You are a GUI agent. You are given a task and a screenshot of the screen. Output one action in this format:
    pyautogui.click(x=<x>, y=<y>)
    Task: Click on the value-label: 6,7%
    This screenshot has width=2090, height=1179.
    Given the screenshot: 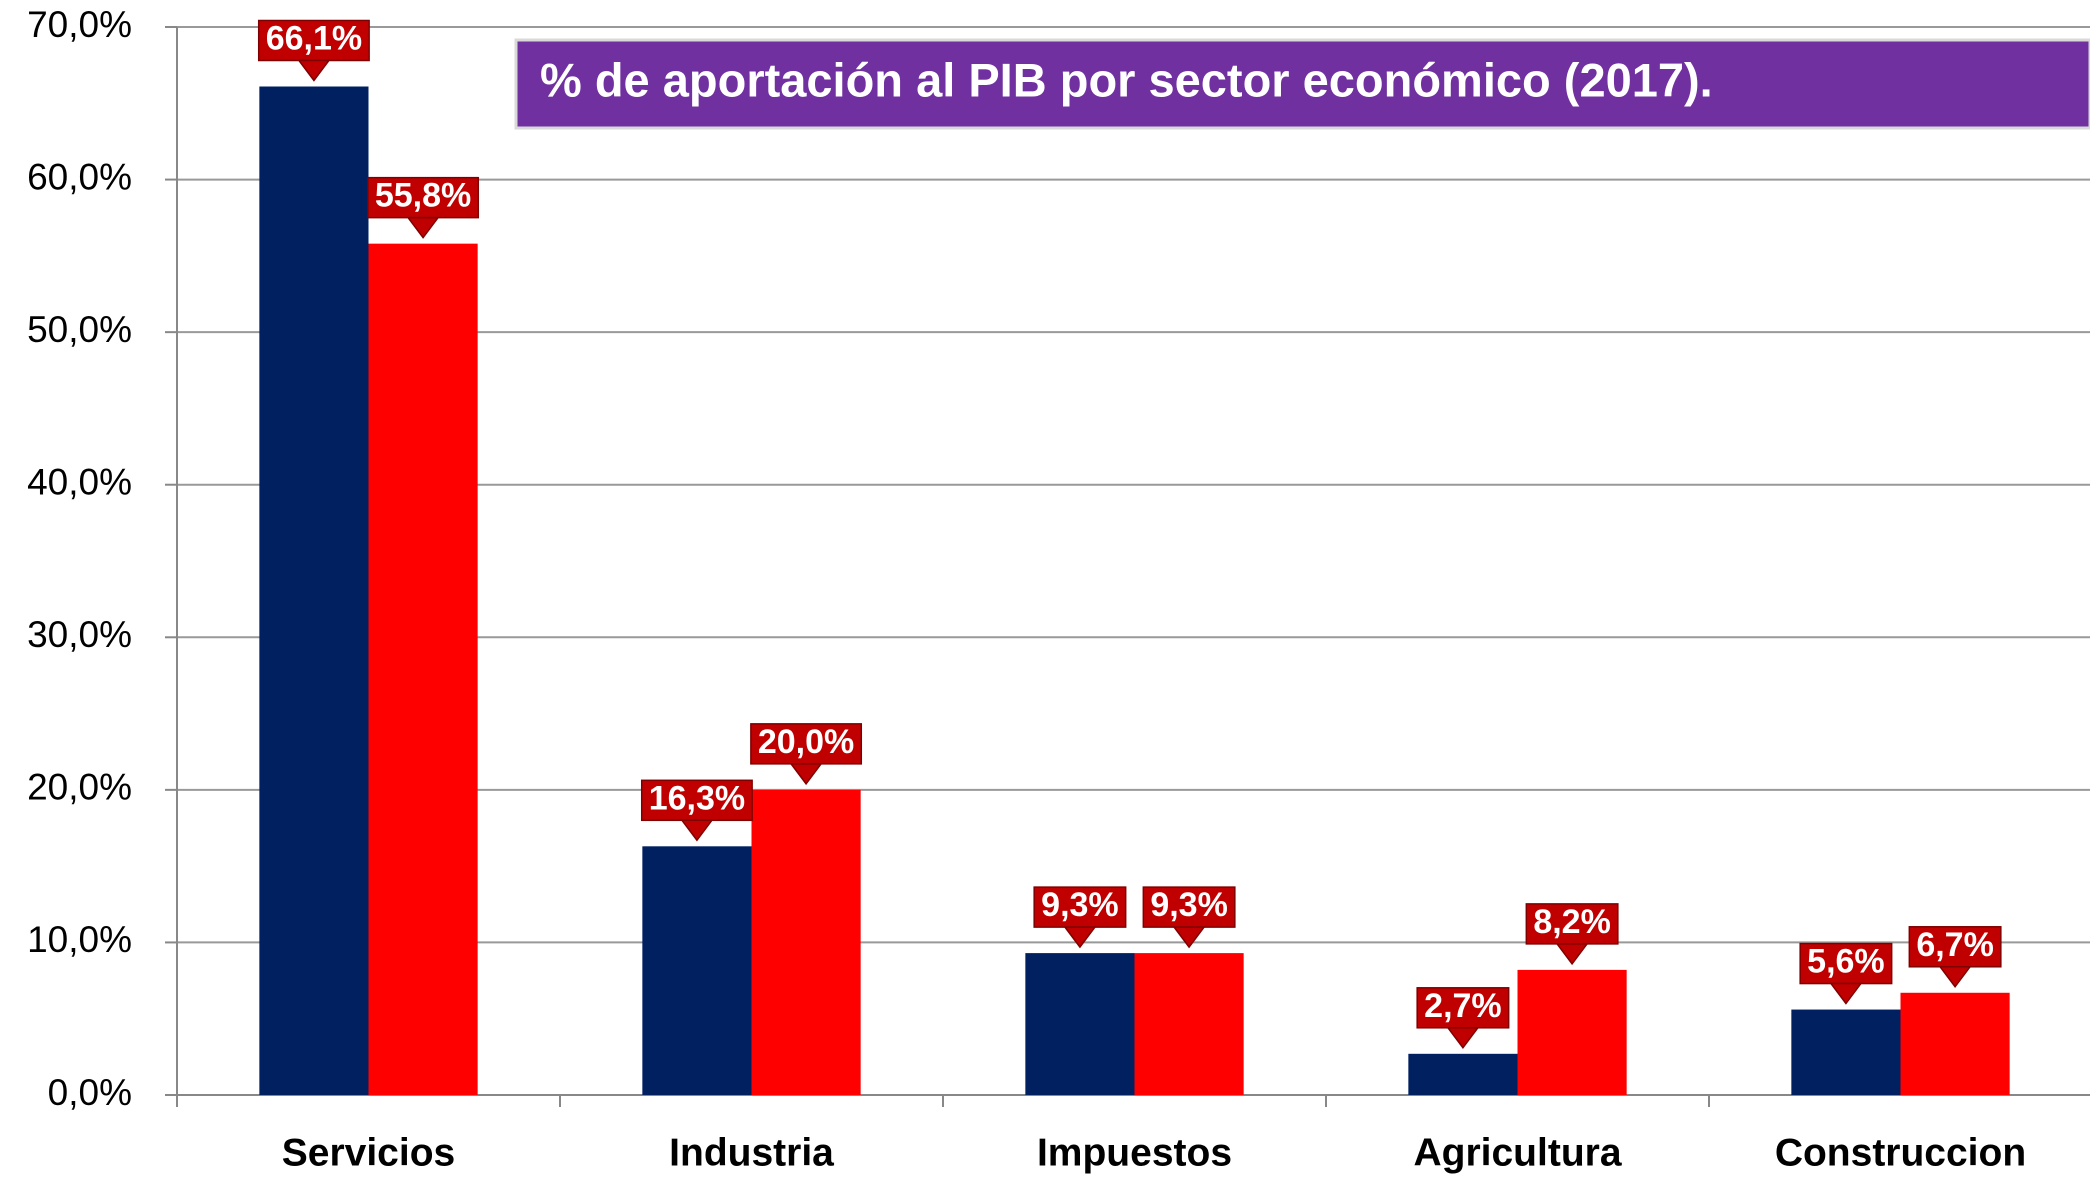 What is the action you would take?
    pyautogui.click(x=1955, y=945)
    